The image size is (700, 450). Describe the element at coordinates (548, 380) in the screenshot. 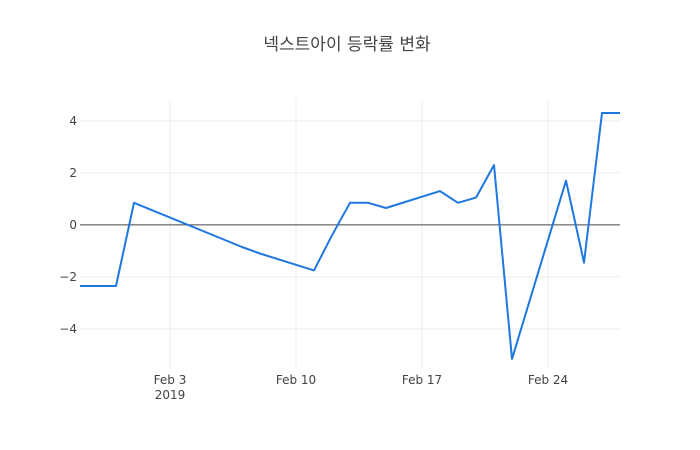

I see `x-tick-label: Feb 24` at that location.